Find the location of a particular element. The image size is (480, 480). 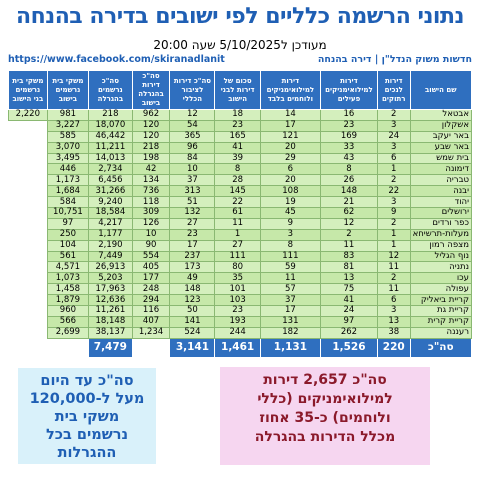

table-cell: 1,234 is located at coordinates (151, 332).